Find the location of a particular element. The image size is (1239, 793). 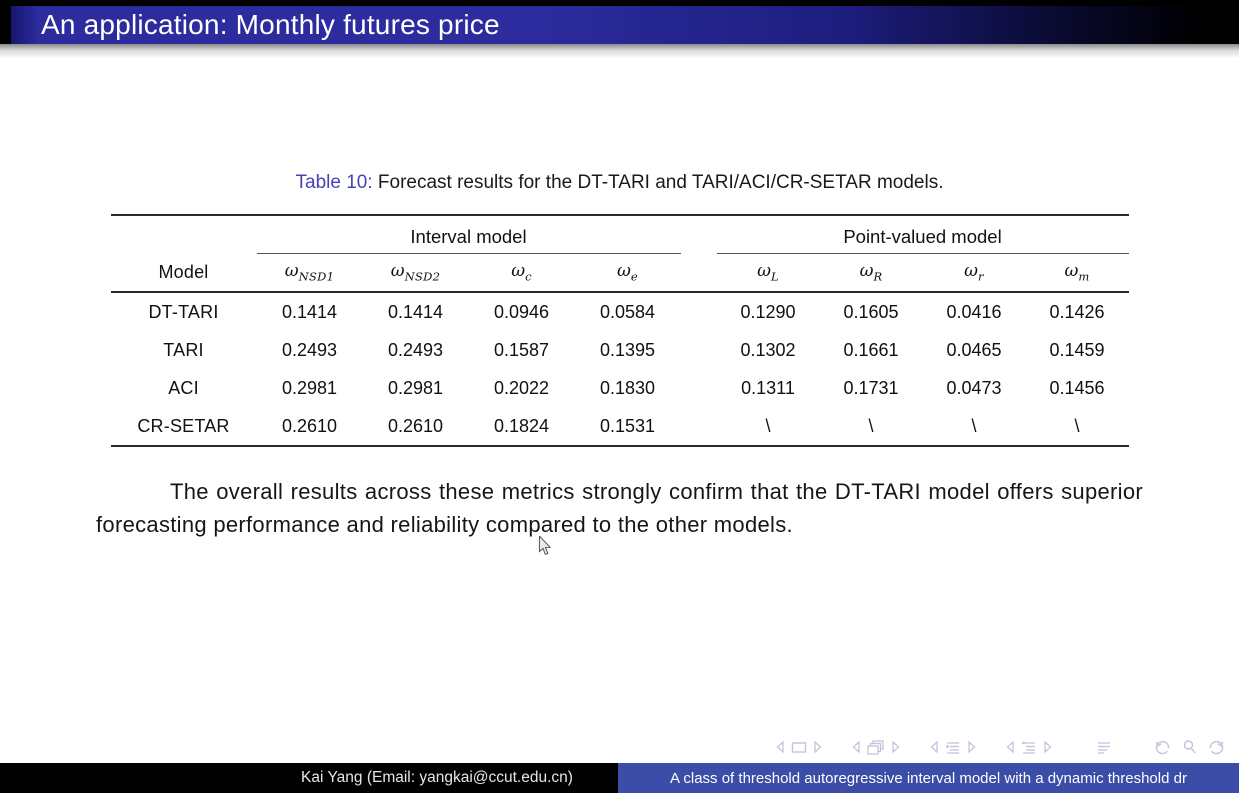

omega-c-header: ωc is located at coordinates (521, 272).